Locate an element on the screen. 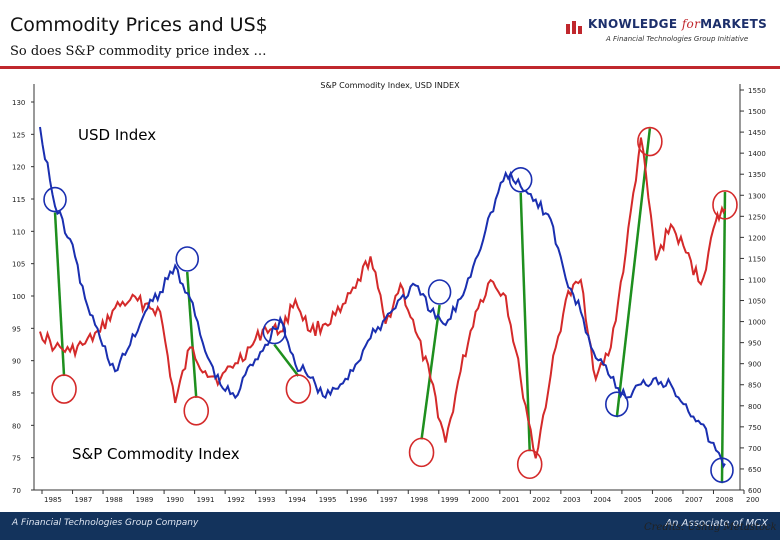 The height and width of the screenshot is (540, 780). logo-word-markets: MARKETS is located at coordinates (734, 24).